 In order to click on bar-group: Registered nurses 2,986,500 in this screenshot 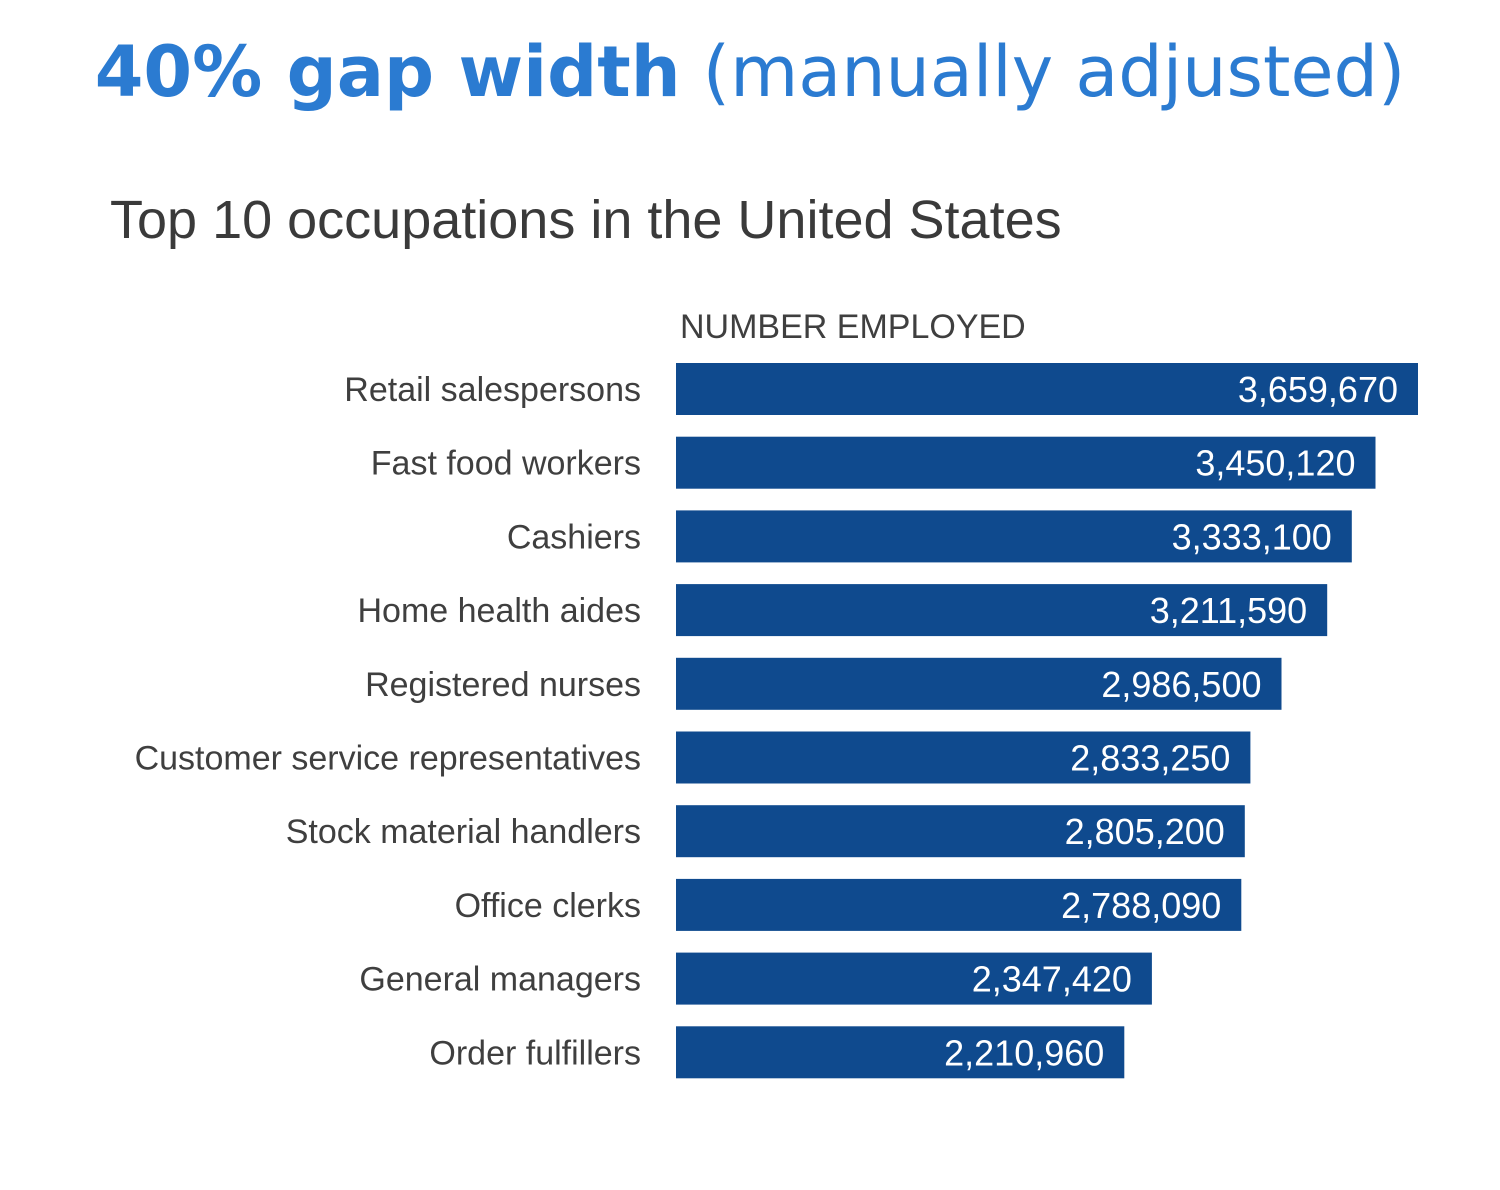, I will do `click(823, 683)`.